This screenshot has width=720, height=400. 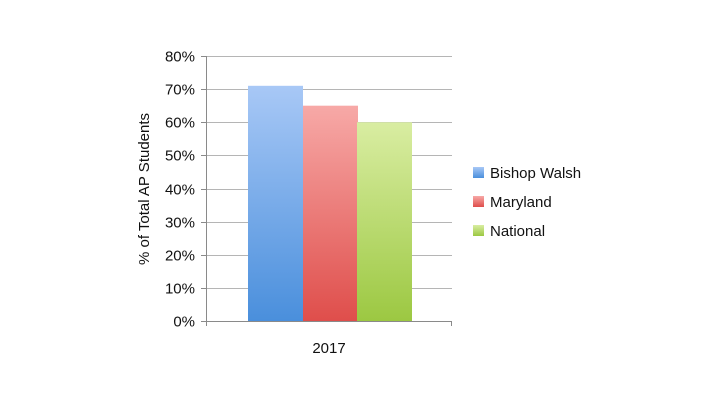 What do you see at coordinates (478, 172) in the screenshot?
I see `legend-swatch-bishop-walsh` at bounding box center [478, 172].